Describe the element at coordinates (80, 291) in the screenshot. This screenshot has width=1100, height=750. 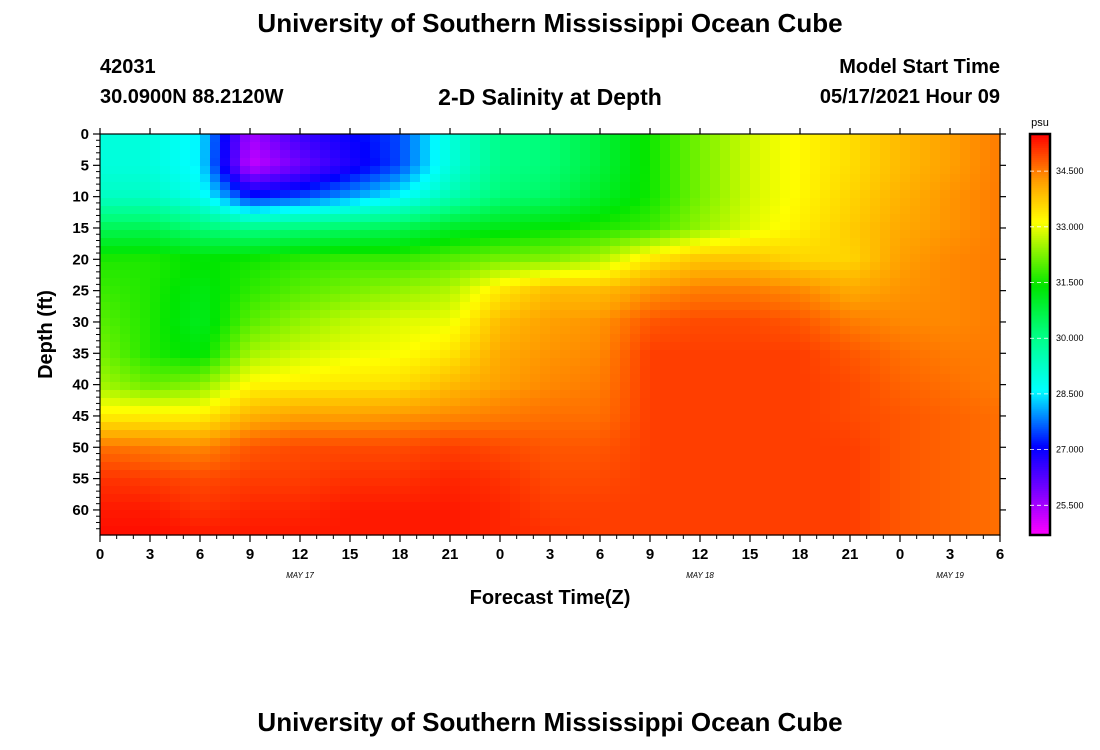
I see `y-tick-label: 25` at that location.